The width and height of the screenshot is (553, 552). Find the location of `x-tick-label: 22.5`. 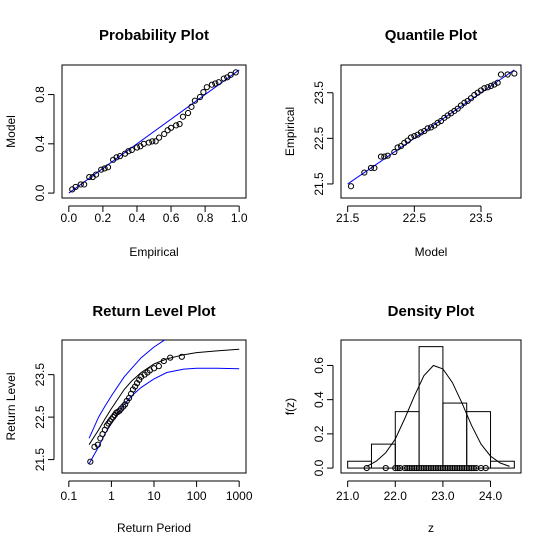

x-tick-label: 22.5 is located at coordinates (415, 218).